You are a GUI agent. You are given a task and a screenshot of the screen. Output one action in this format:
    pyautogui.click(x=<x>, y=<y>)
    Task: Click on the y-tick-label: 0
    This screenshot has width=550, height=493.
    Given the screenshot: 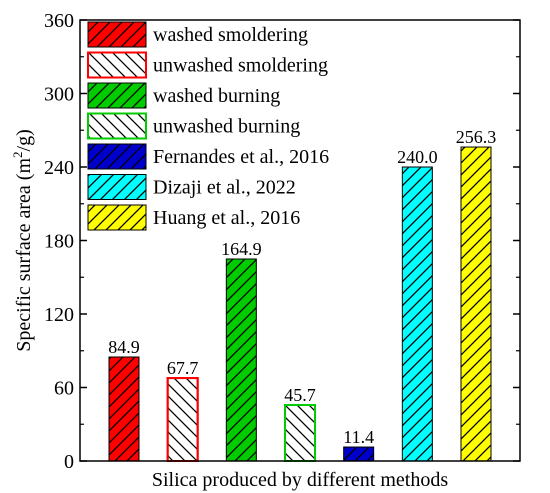 What is the action you would take?
    pyautogui.click(x=69, y=462)
    